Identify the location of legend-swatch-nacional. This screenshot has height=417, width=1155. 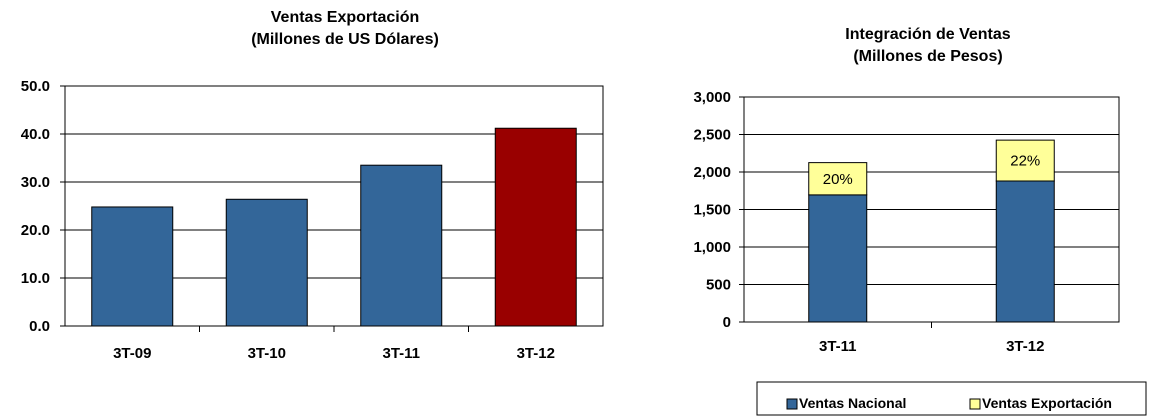
(792, 404).